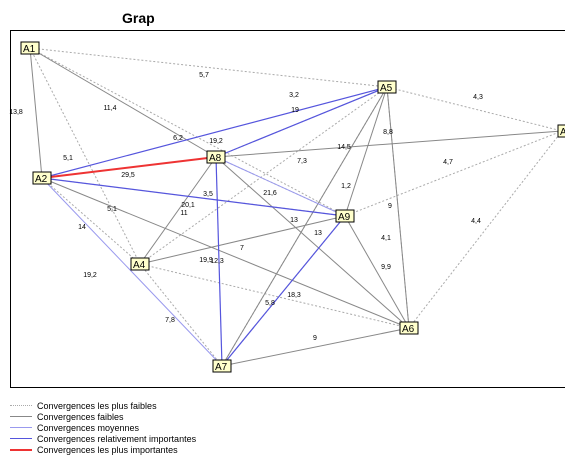 Image resolution: width=565 pixels, height=467 pixels. I want to click on node-a1: A1, so click(30, 48).